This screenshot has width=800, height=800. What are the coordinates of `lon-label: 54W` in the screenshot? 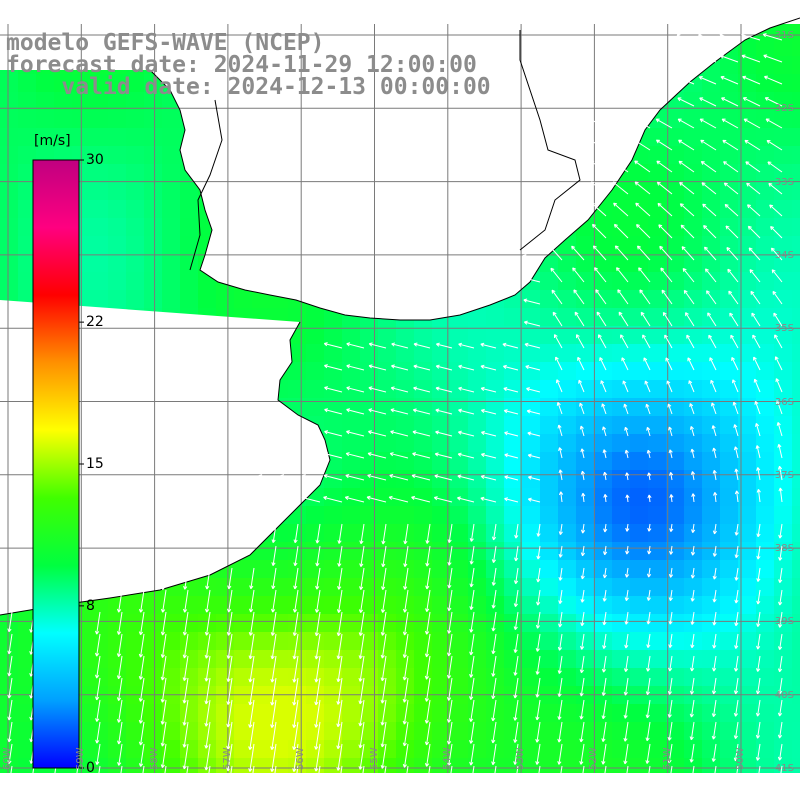 It's located at (447, 758).